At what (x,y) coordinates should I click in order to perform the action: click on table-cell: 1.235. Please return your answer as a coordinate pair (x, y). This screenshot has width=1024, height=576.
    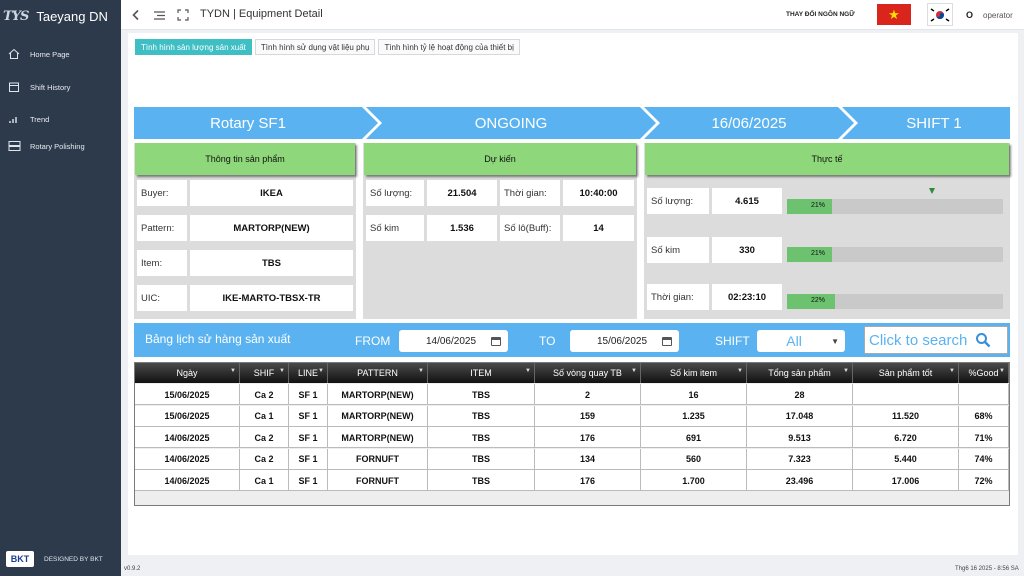
    Looking at the image, I should click on (694, 416).